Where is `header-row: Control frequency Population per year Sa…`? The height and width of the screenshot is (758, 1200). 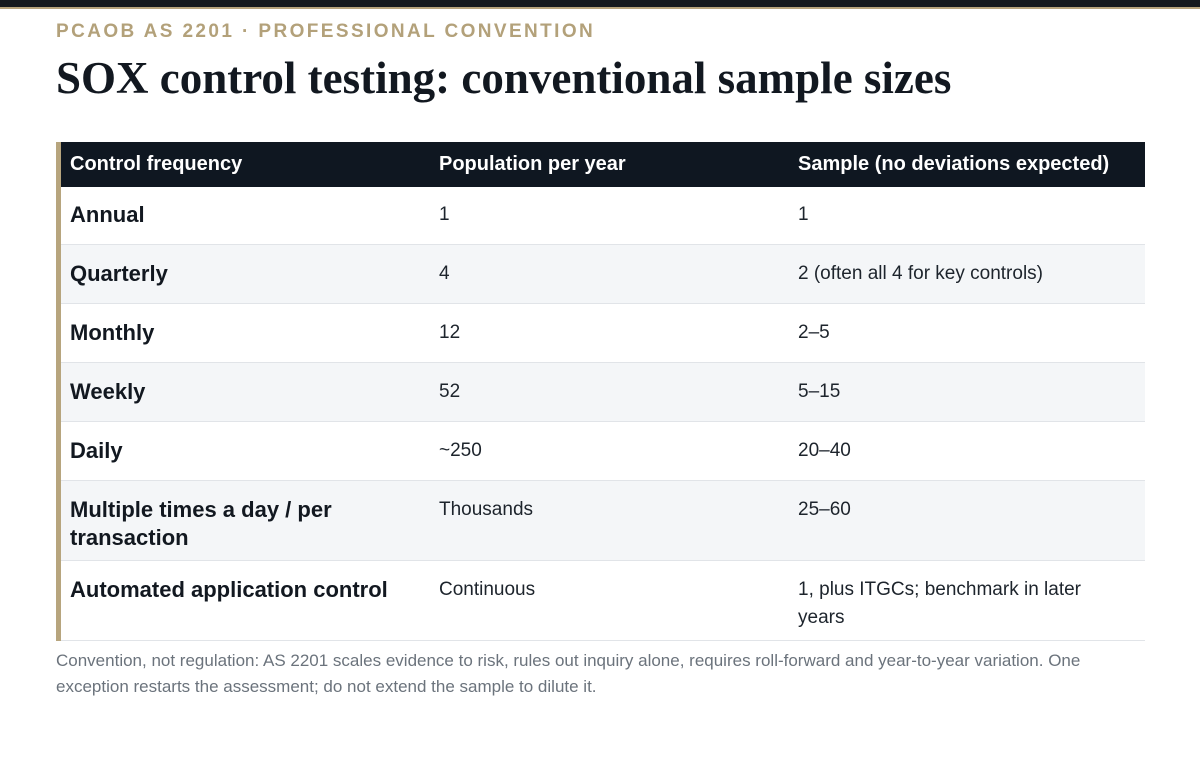 header-row: Control frequency Population per year Sa… is located at coordinates (603, 164).